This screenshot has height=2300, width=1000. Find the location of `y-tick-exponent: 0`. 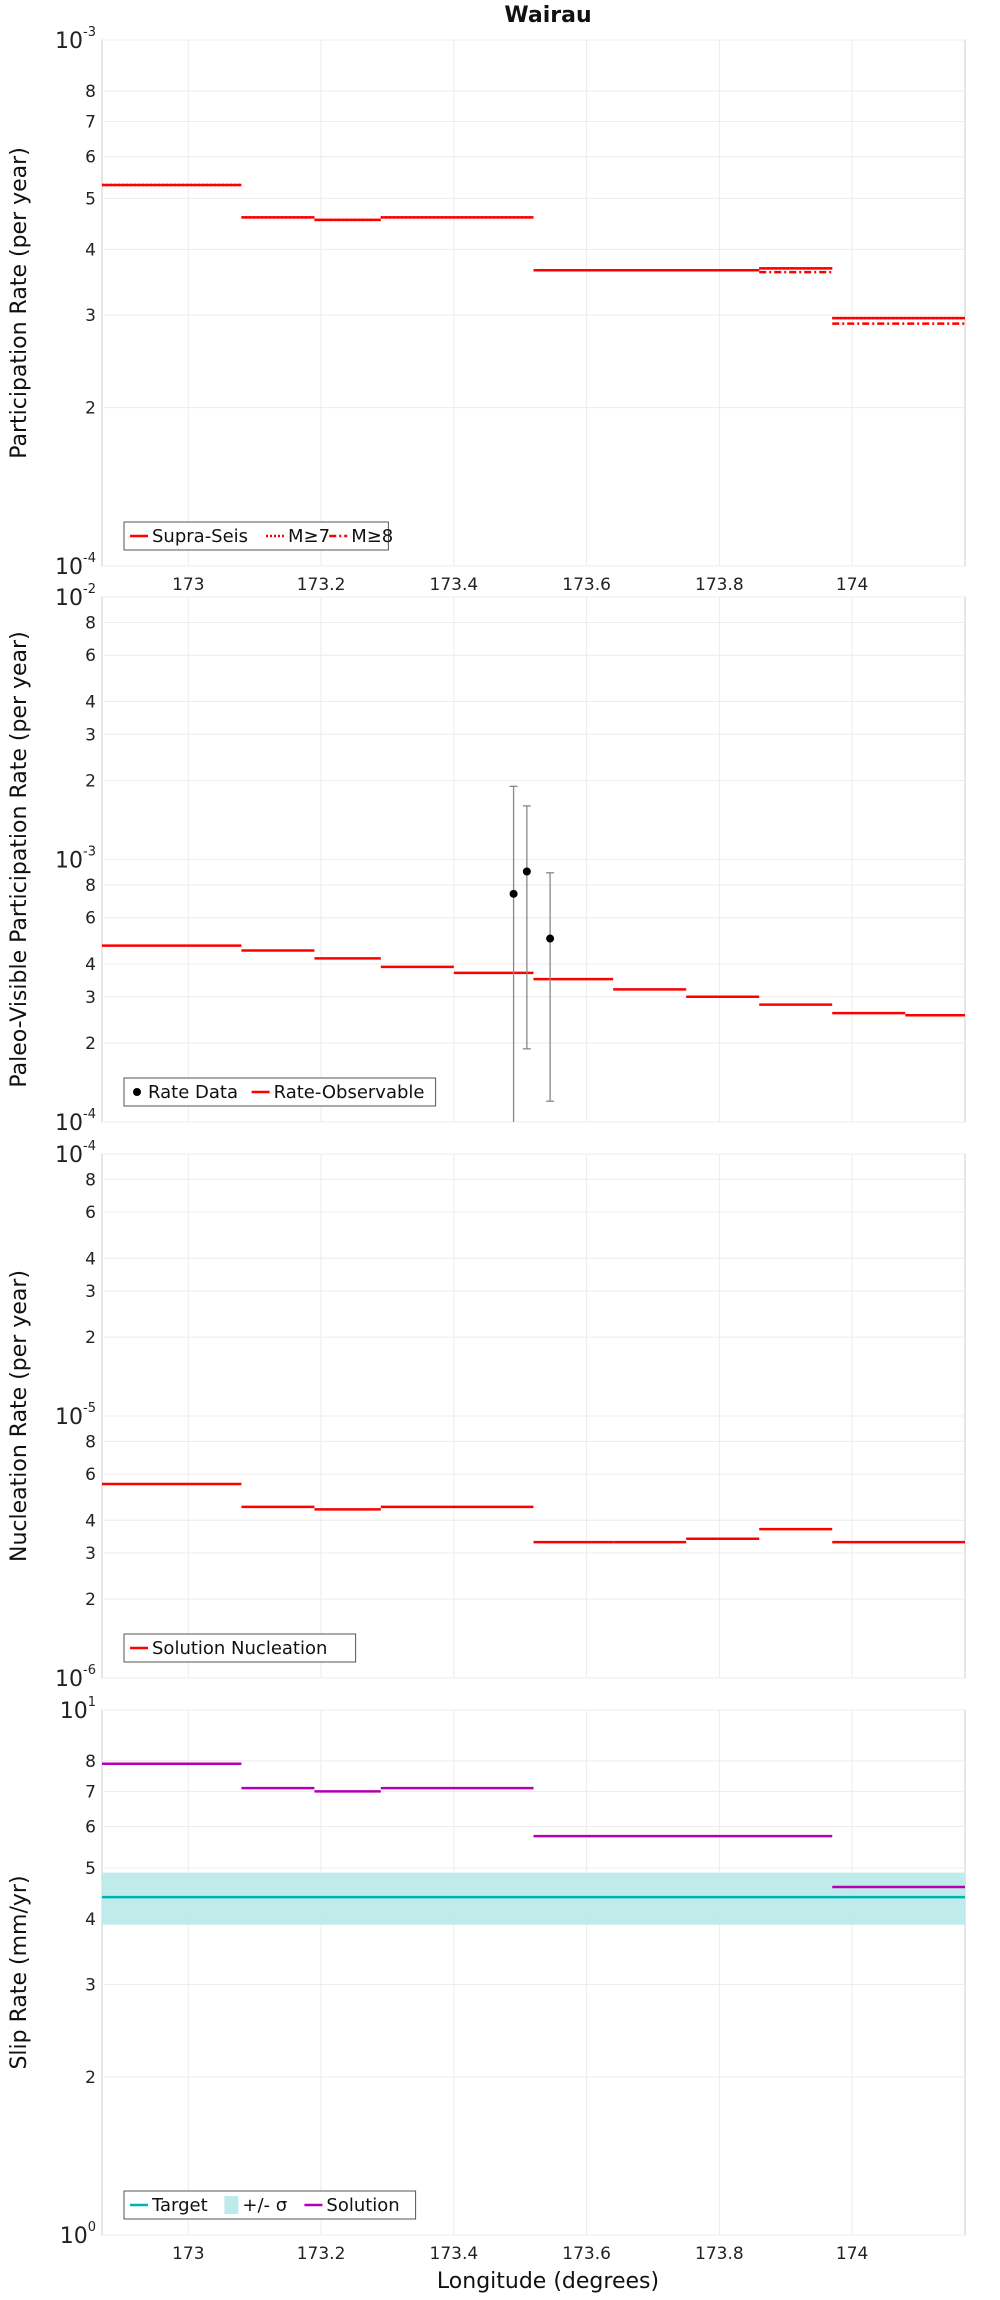

y-tick-exponent: 0 is located at coordinates (92, 2227).